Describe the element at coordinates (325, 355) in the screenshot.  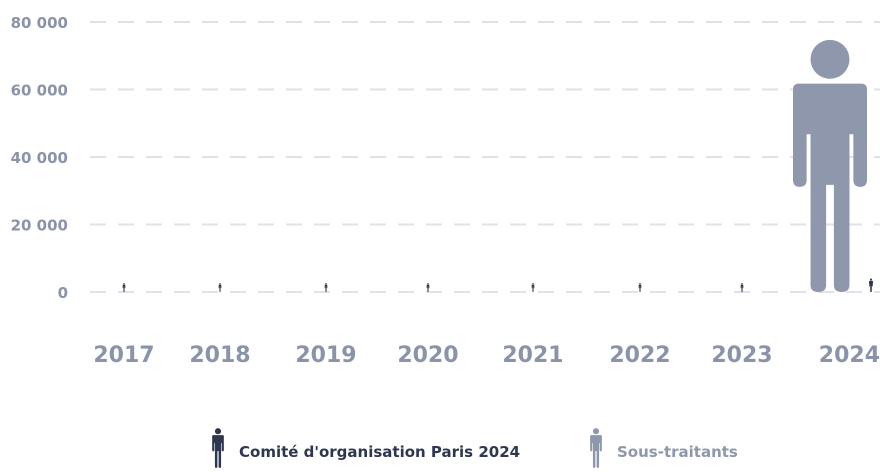
I see `x-tick-label: 2019` at that location.